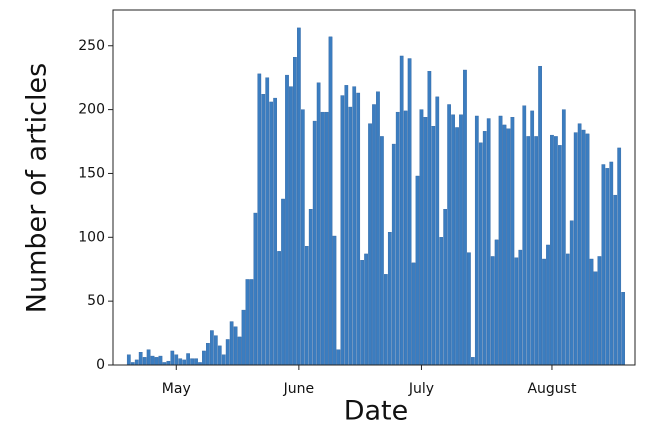 The height and width of the screenshot is (437, 664). What do you see at coordinates (100, 365) in the screenshot?
I see `y-tick-label: 0` at bounding box center [100, 365].